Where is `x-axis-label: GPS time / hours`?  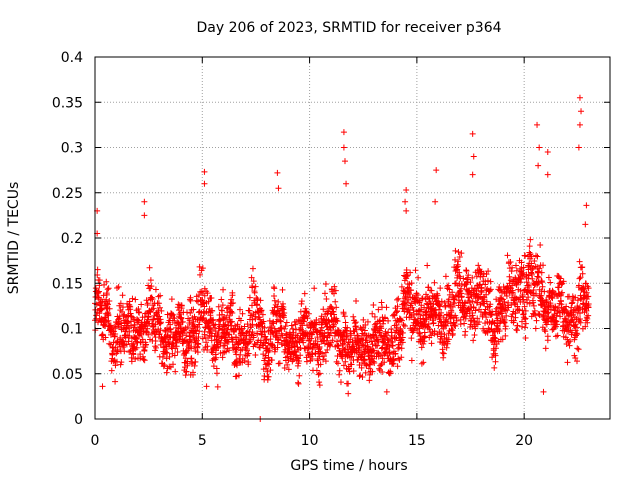
x-axis-label: GPS time / hours is located at coordinates (348, 466).